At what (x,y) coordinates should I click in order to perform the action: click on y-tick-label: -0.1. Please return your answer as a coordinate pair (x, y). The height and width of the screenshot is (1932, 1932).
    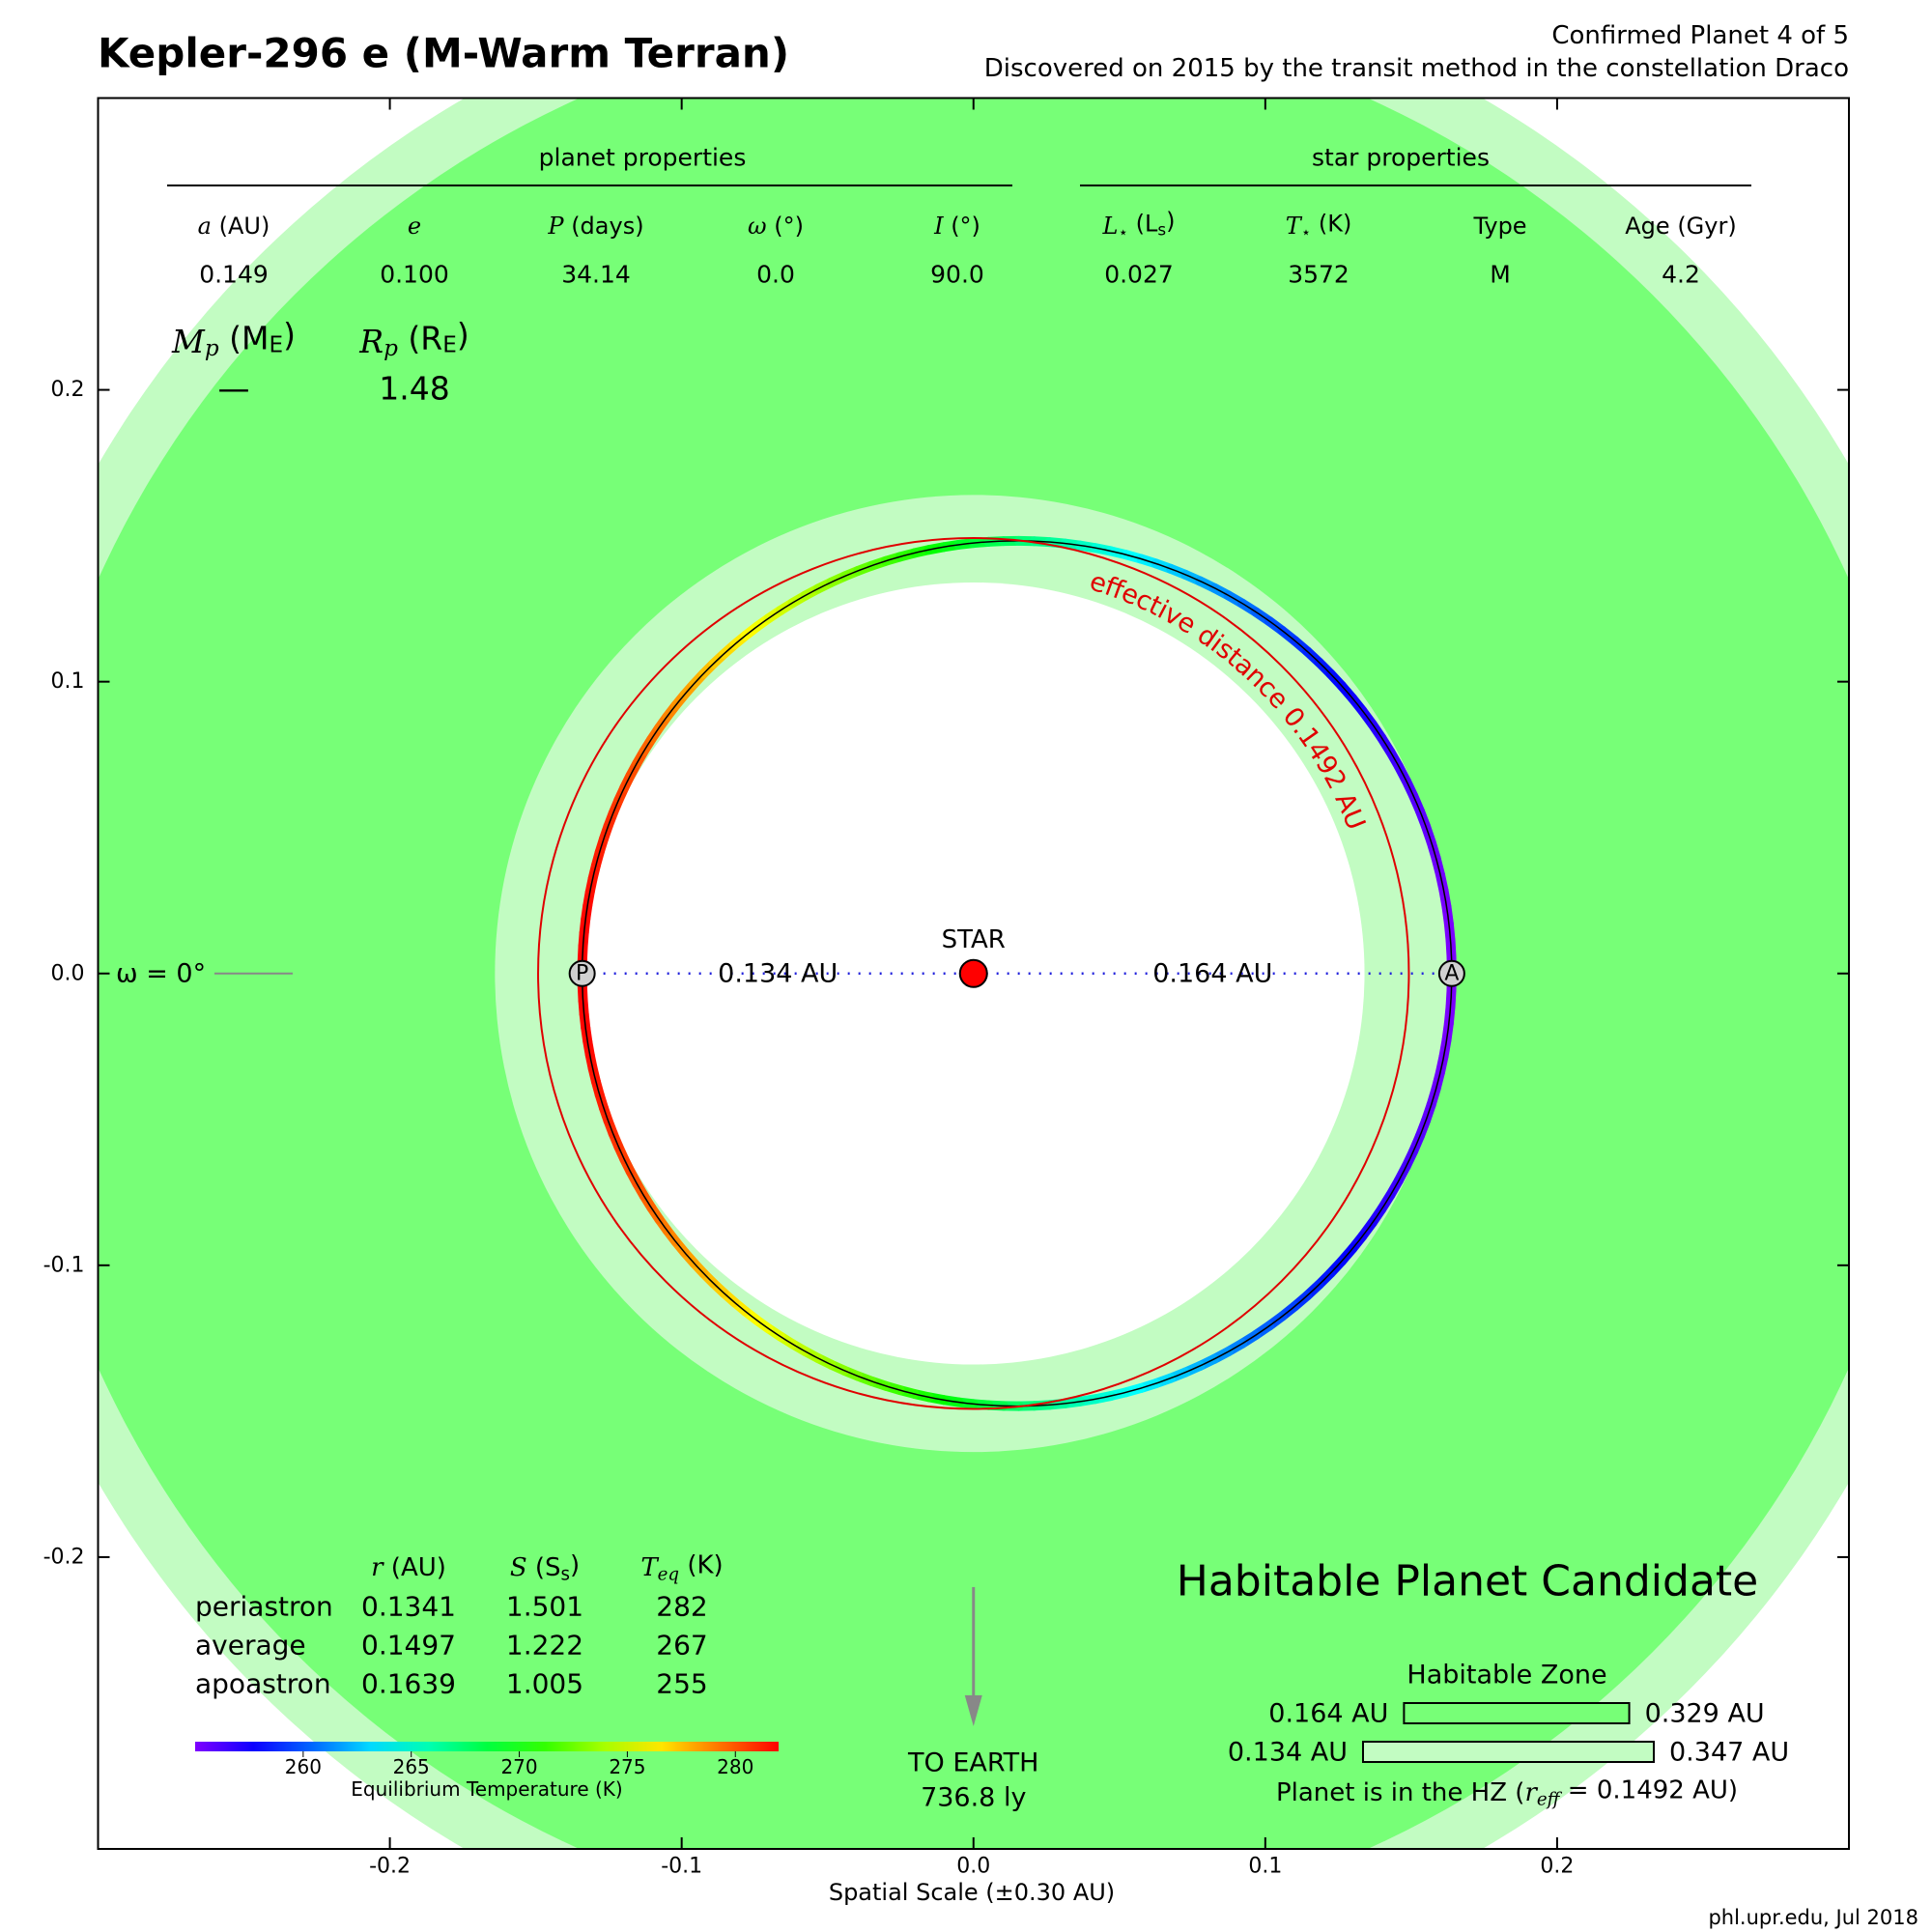
    Looking at the image, I should click on (64, 1265).